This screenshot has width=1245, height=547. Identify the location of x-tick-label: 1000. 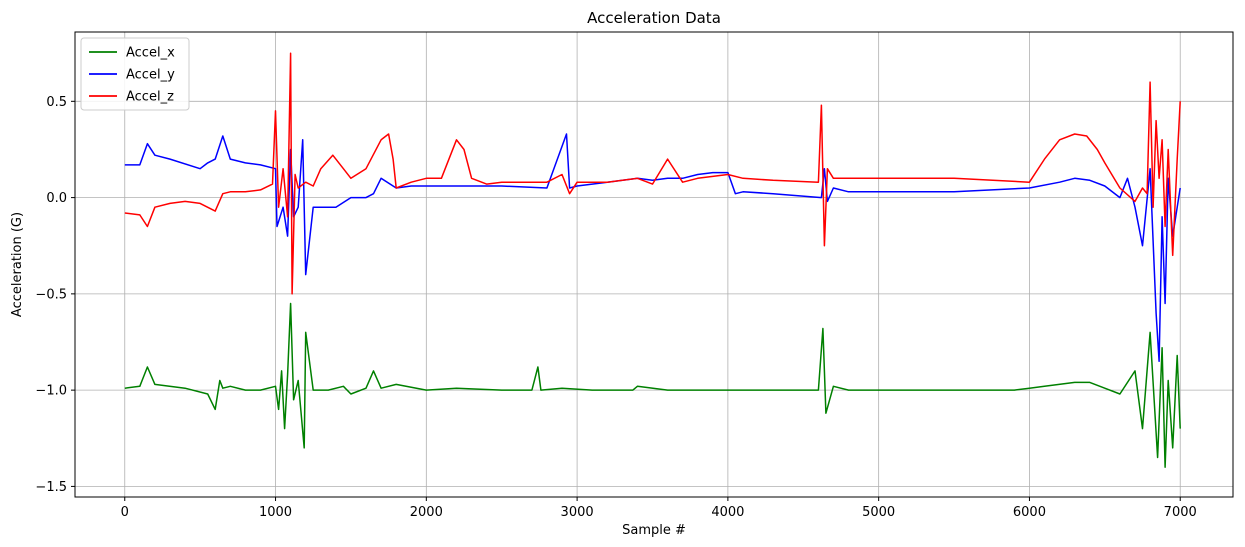
(275, 512).